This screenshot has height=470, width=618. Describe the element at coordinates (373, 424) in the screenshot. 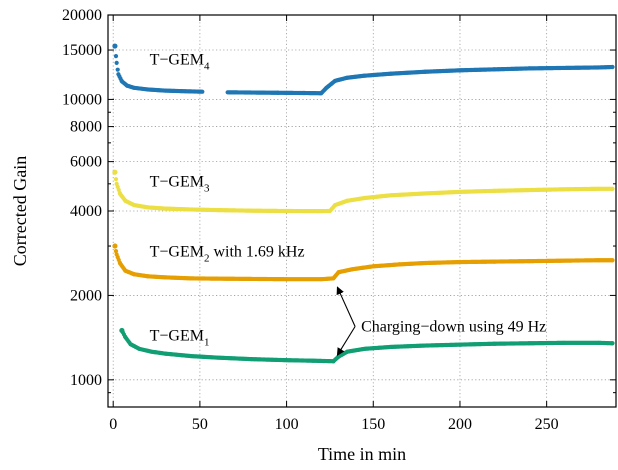

I see `x-tick-label: 150` at that location.